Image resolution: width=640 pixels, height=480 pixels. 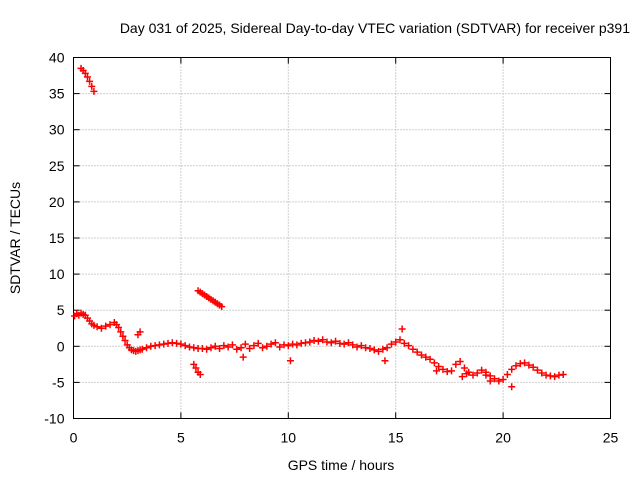 I want to click on x-tick-label: 20, so click(x=503, y=438).